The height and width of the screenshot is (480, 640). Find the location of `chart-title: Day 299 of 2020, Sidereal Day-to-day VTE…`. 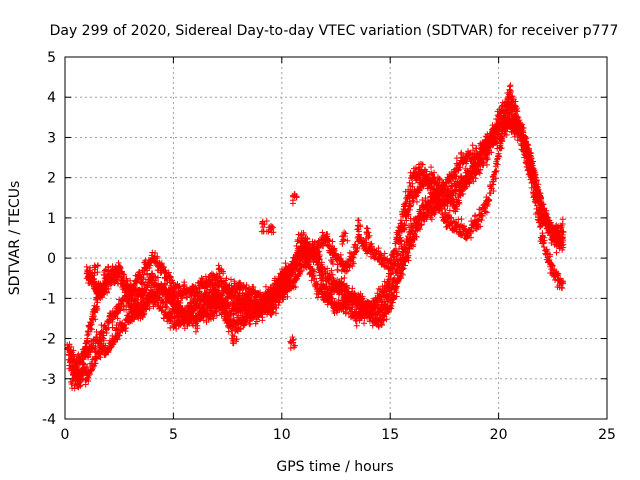

chart-title: Day 299 of 2020, Sidereal Day-to-day VTE… is located at coordinates (334, 31).